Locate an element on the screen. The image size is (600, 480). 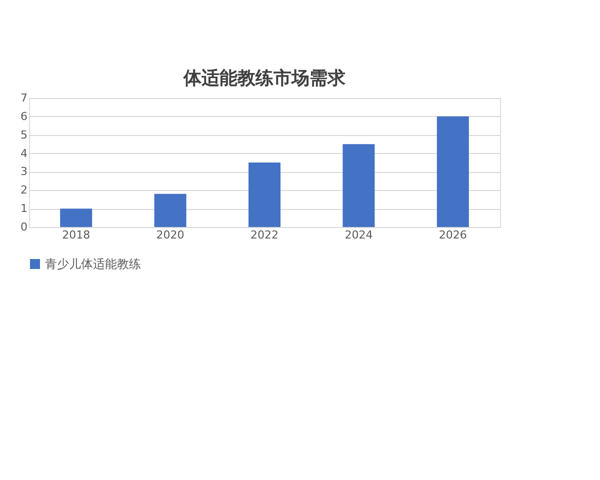
legend-label: 青少儿体适能教练 is located at coordinates (93, 264).